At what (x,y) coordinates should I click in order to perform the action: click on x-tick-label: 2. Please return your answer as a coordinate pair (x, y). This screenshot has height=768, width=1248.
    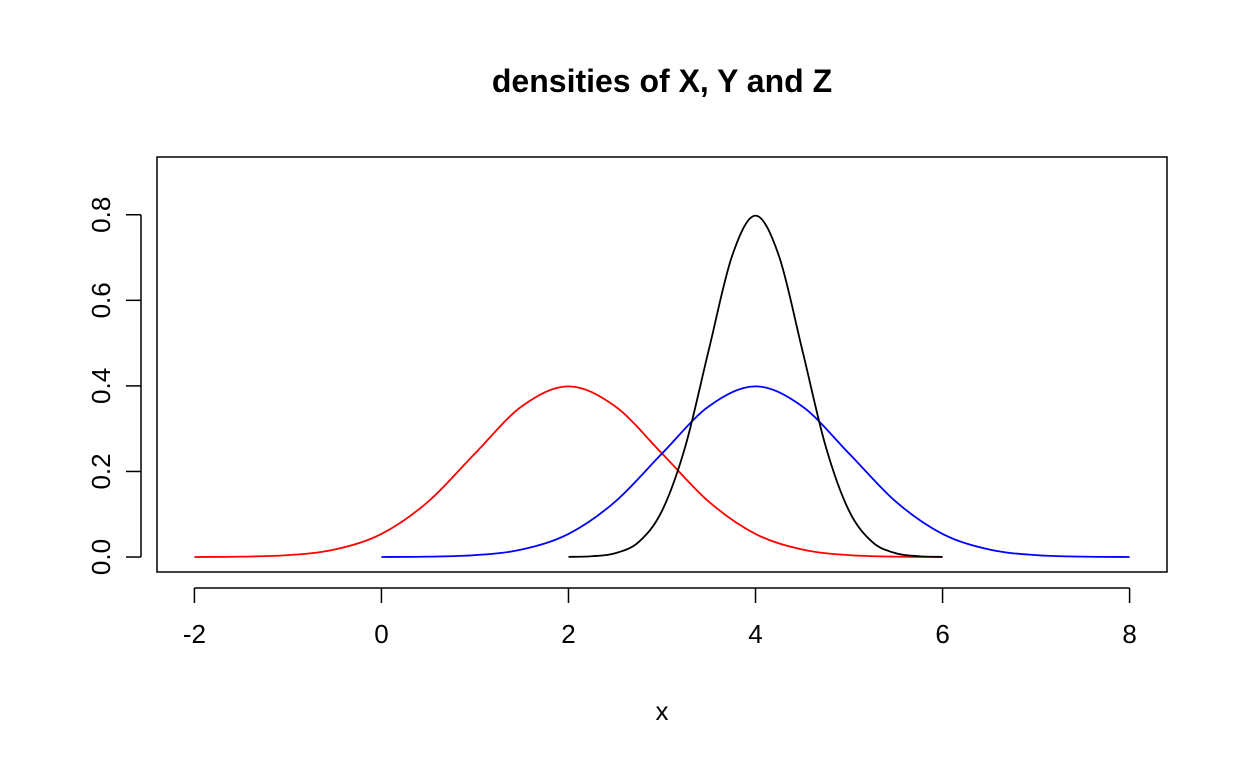
    Looking at the image, I should click on (568, 634).